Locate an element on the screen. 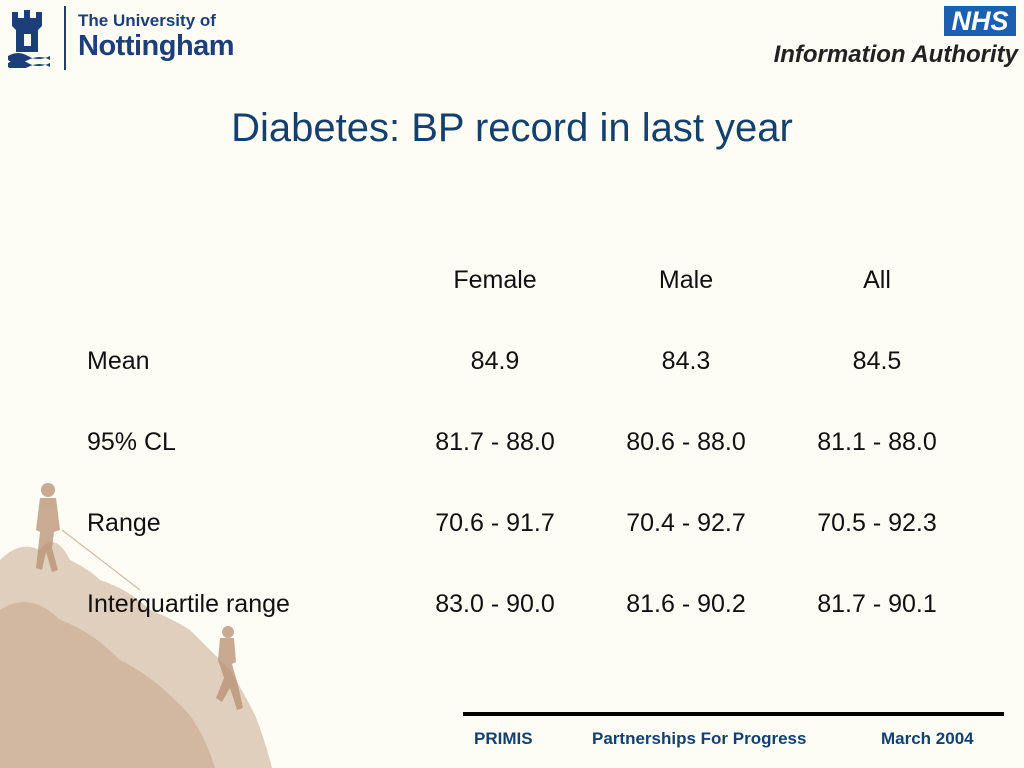  university-logo: The University of Nottingham is located at coordinates (122, 37).